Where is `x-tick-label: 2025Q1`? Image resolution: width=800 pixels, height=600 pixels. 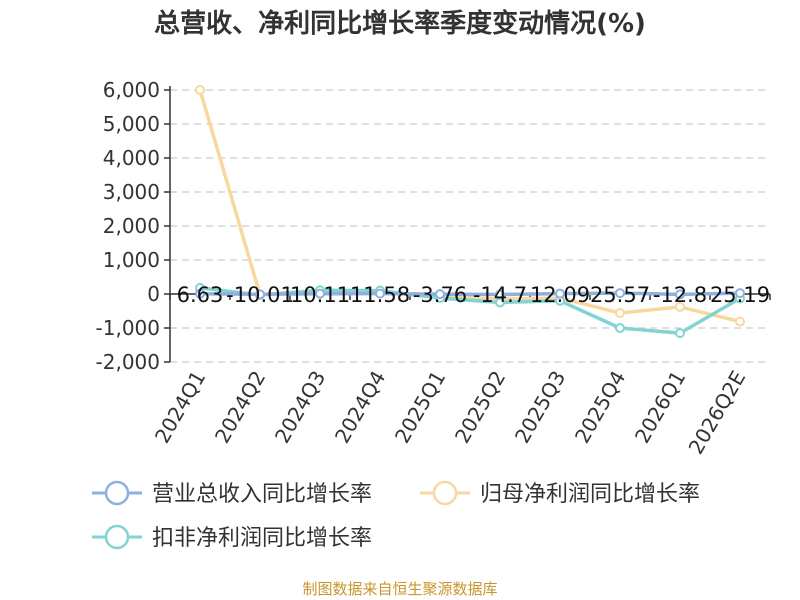 x-tick-label: 2025Q1 is located at coordinates (420, 407).